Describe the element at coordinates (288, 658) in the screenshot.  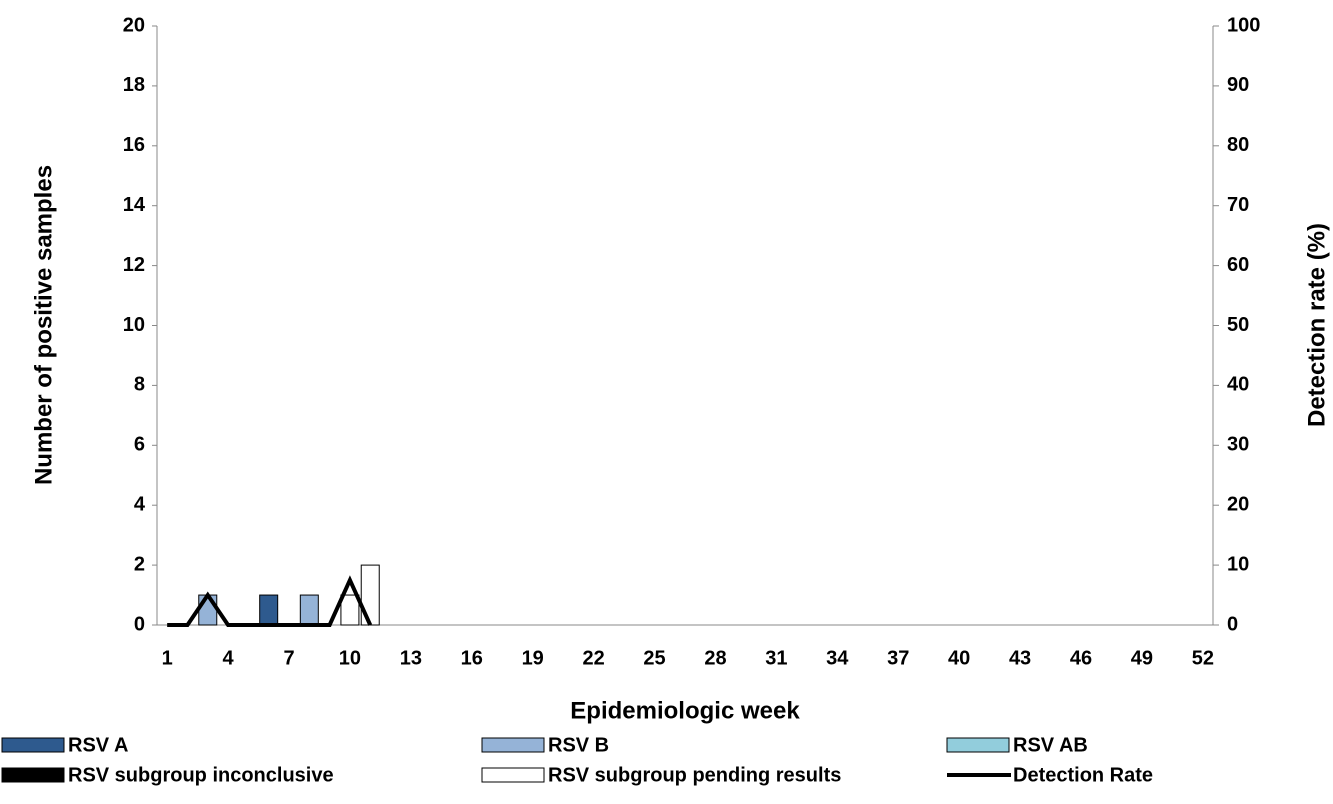
I see `x-tick-label: 7` at that location.